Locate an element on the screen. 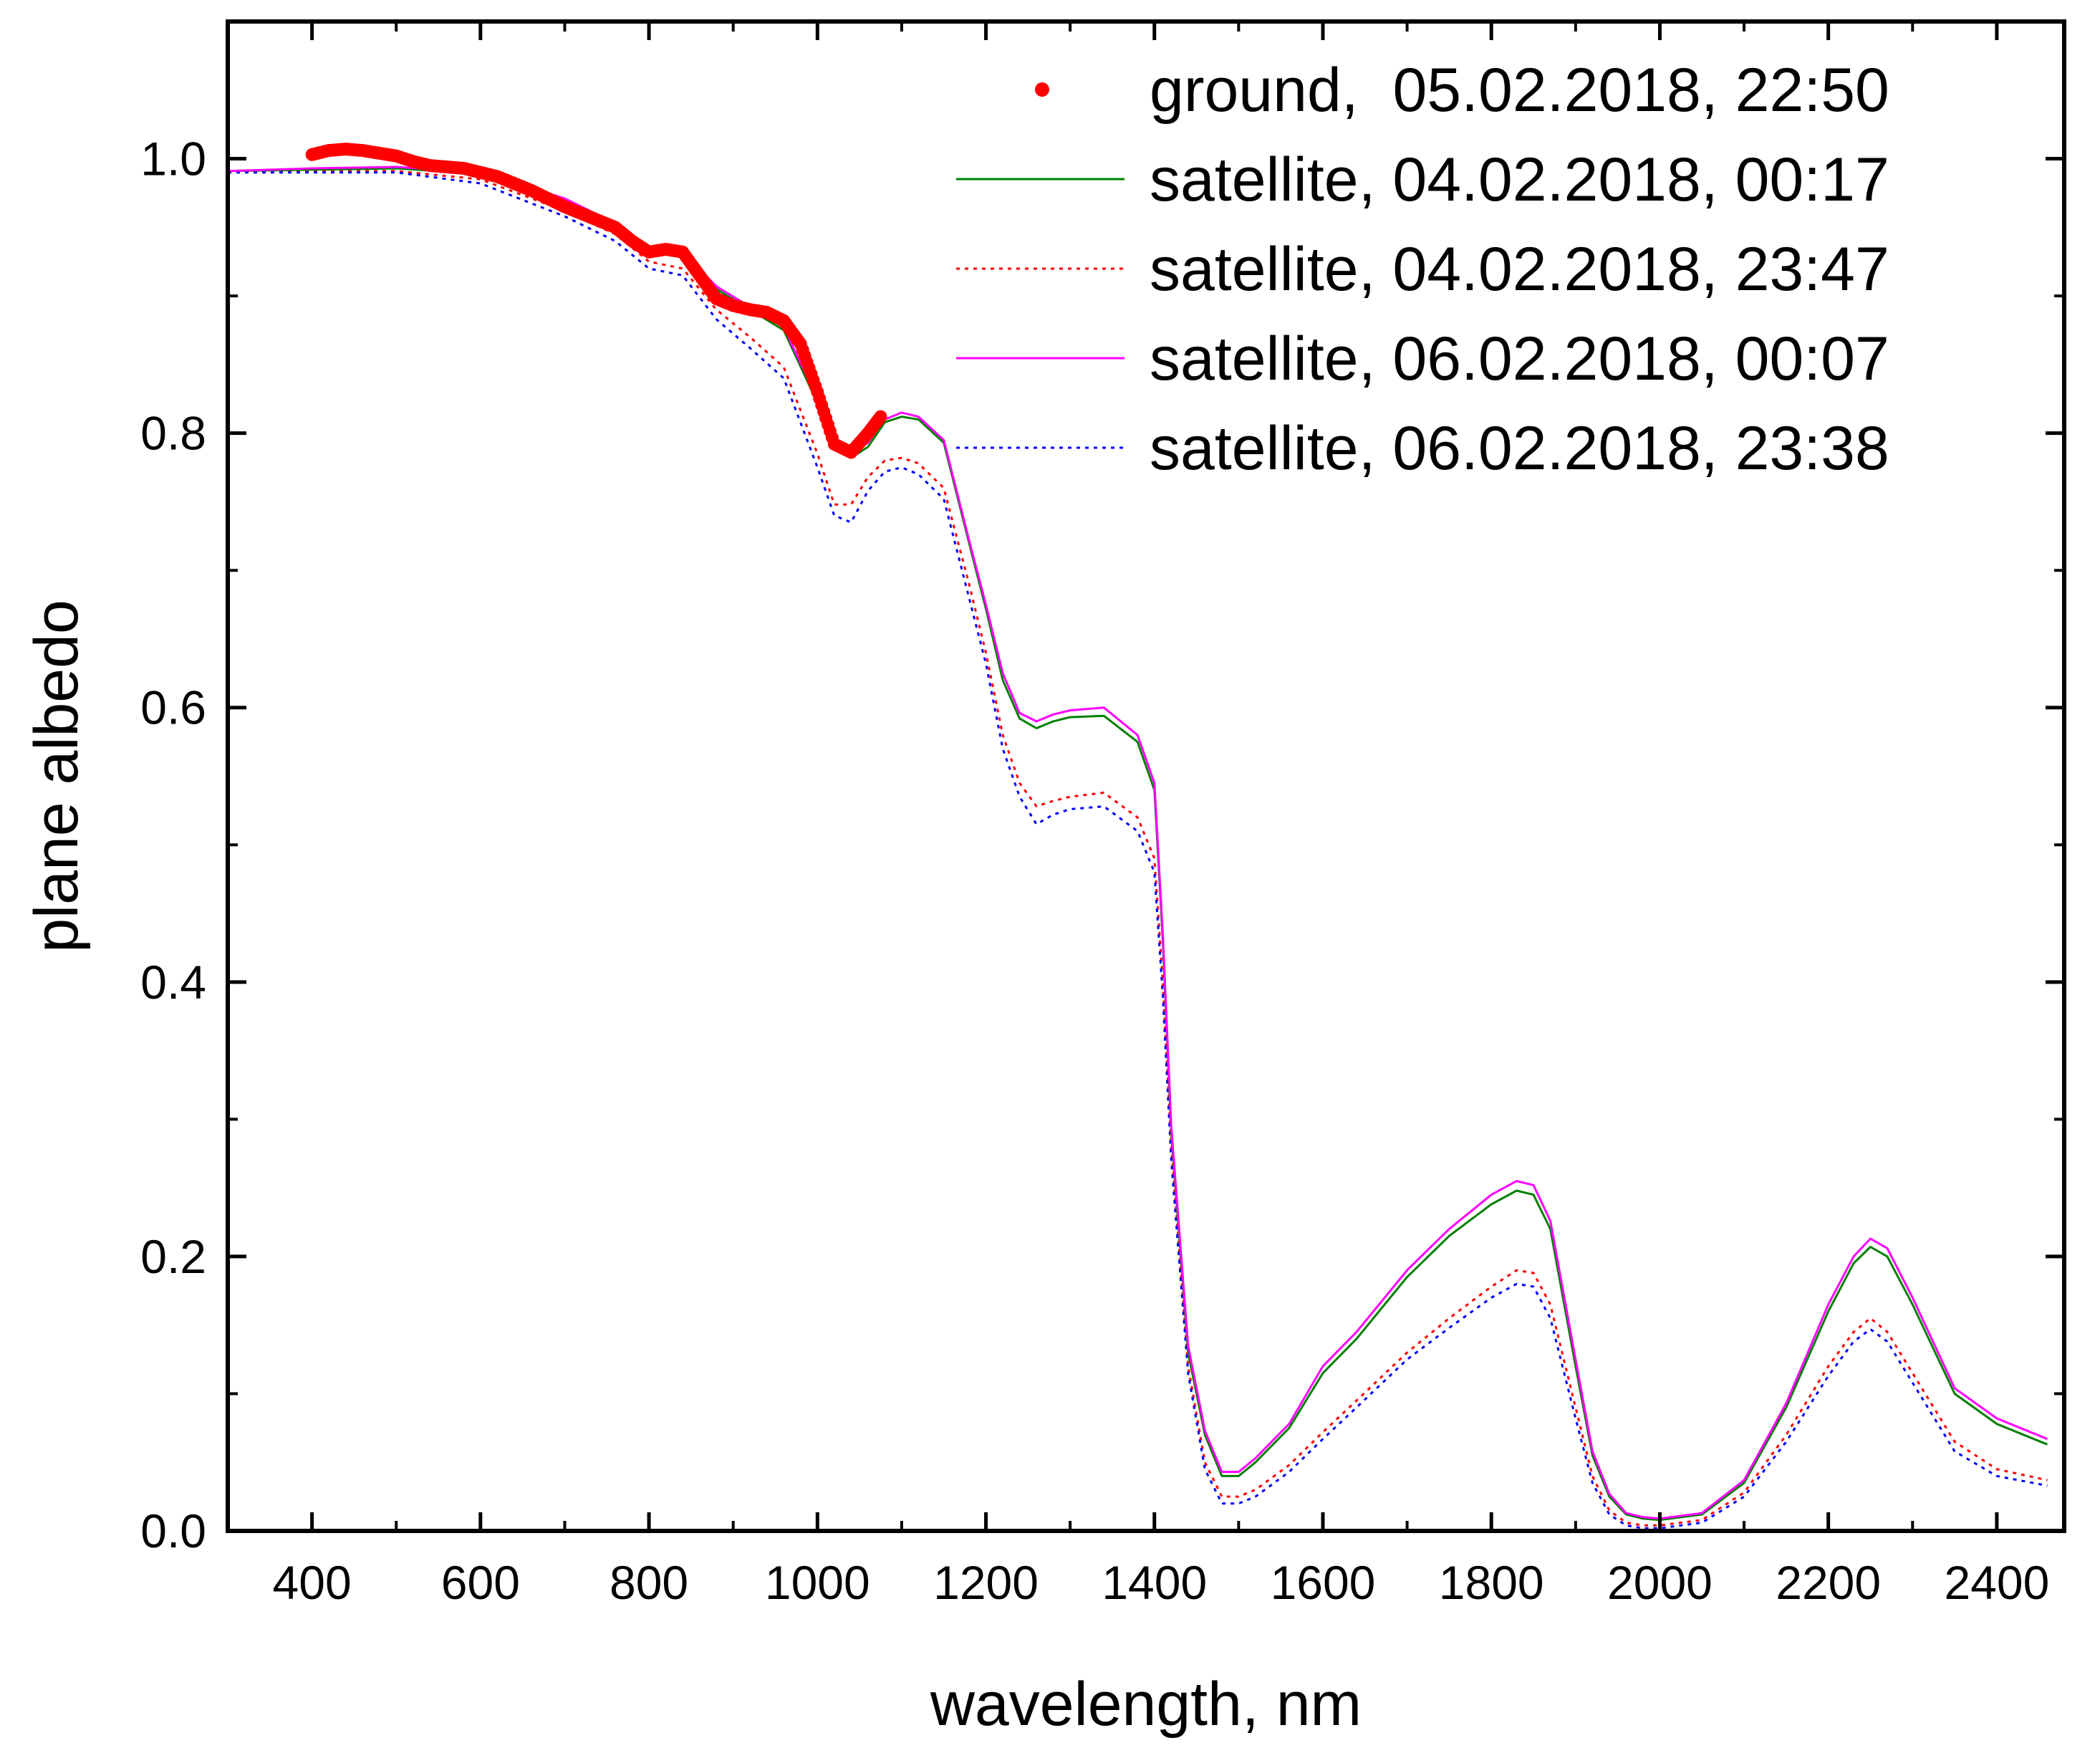 Image resolution: width=2100 pixels, height=1753 pixels. x-tick-label: 1000 is located at coordinates (818, 1583).